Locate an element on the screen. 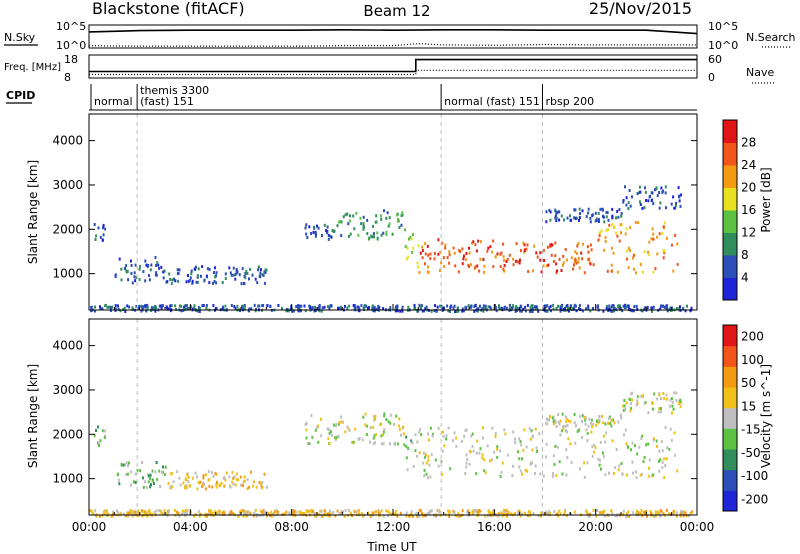 The width and height of the screenshot is (800, 554). ytick-label-2: 3000 is located at coordinates (67, 185).